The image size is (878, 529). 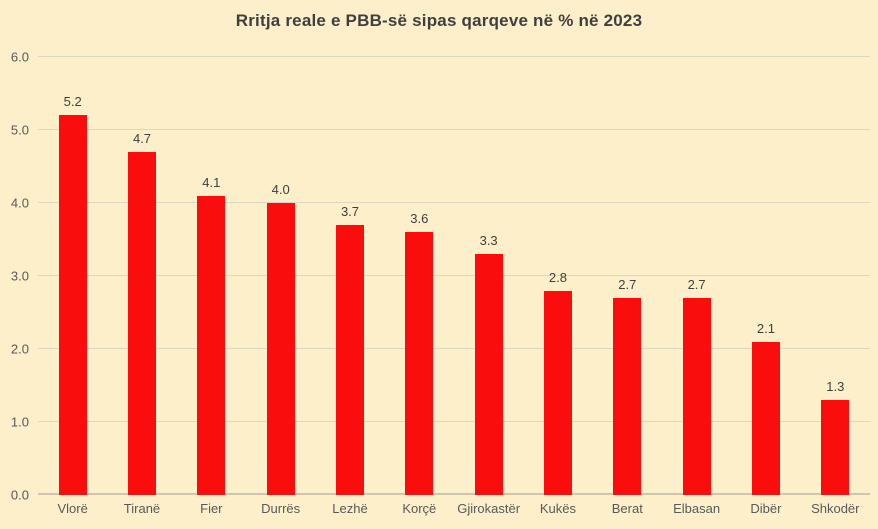 I want to click on bar-value-label: 2.8, so click(x=557, y=277).